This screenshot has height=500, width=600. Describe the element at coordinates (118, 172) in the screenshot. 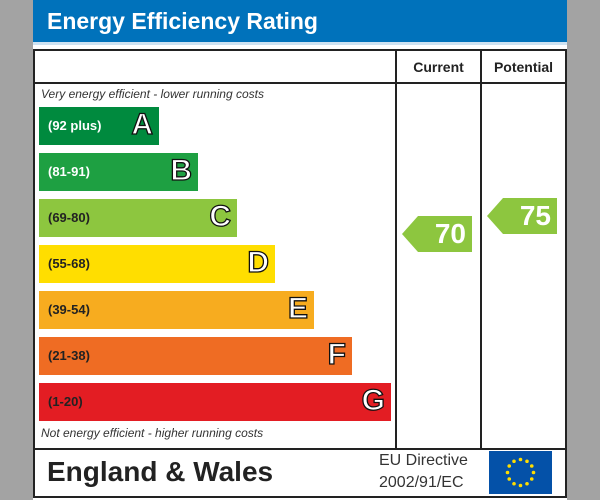

I see `band-b: (81-91) B` at that location.